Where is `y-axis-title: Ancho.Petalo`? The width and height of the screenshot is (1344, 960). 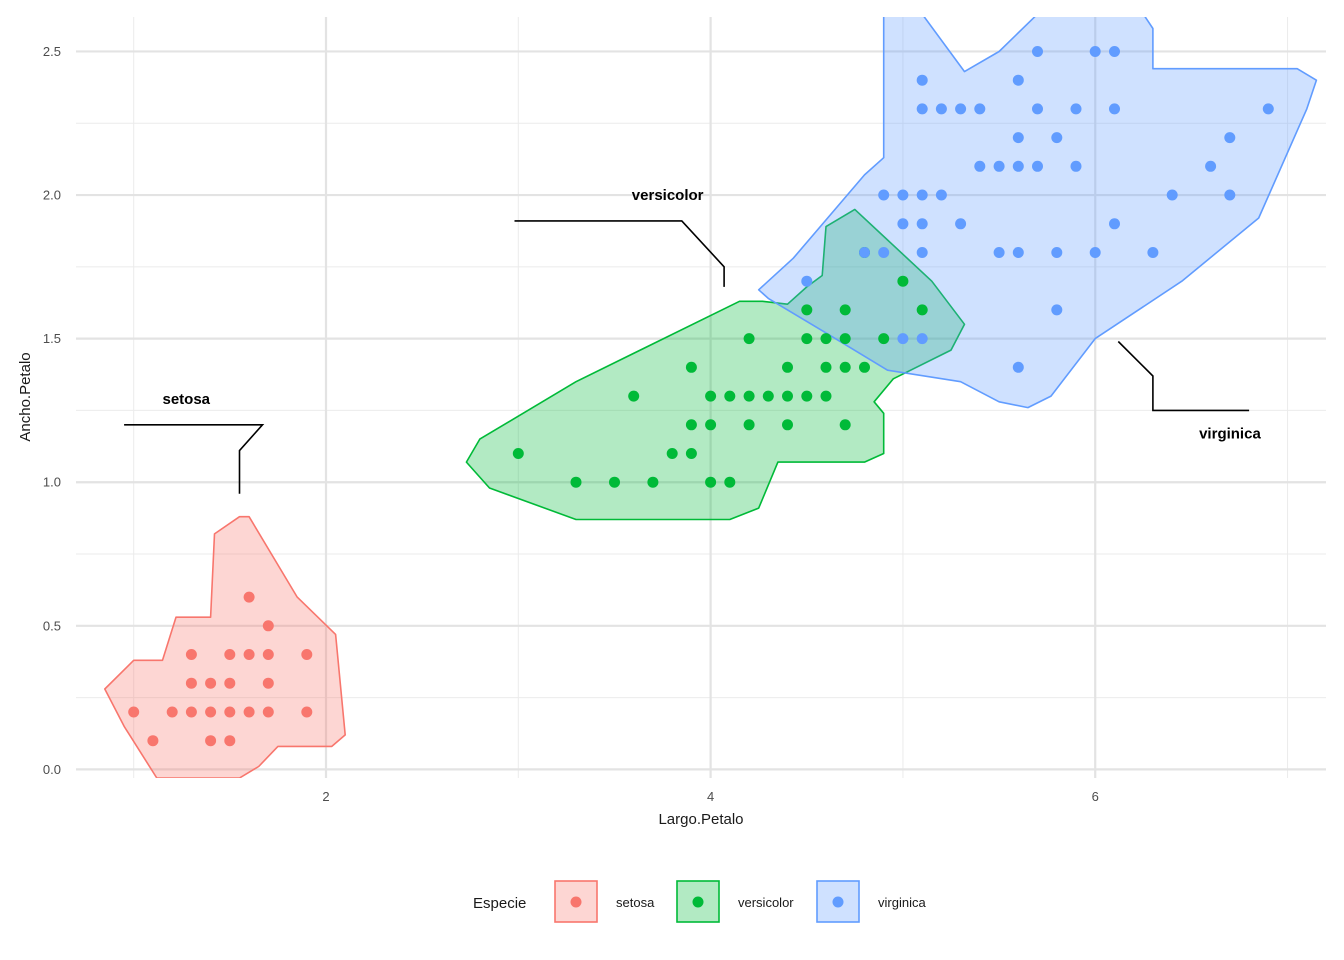 y-axis-title: Ancho.Petalo is located at coordinates (25, 396).